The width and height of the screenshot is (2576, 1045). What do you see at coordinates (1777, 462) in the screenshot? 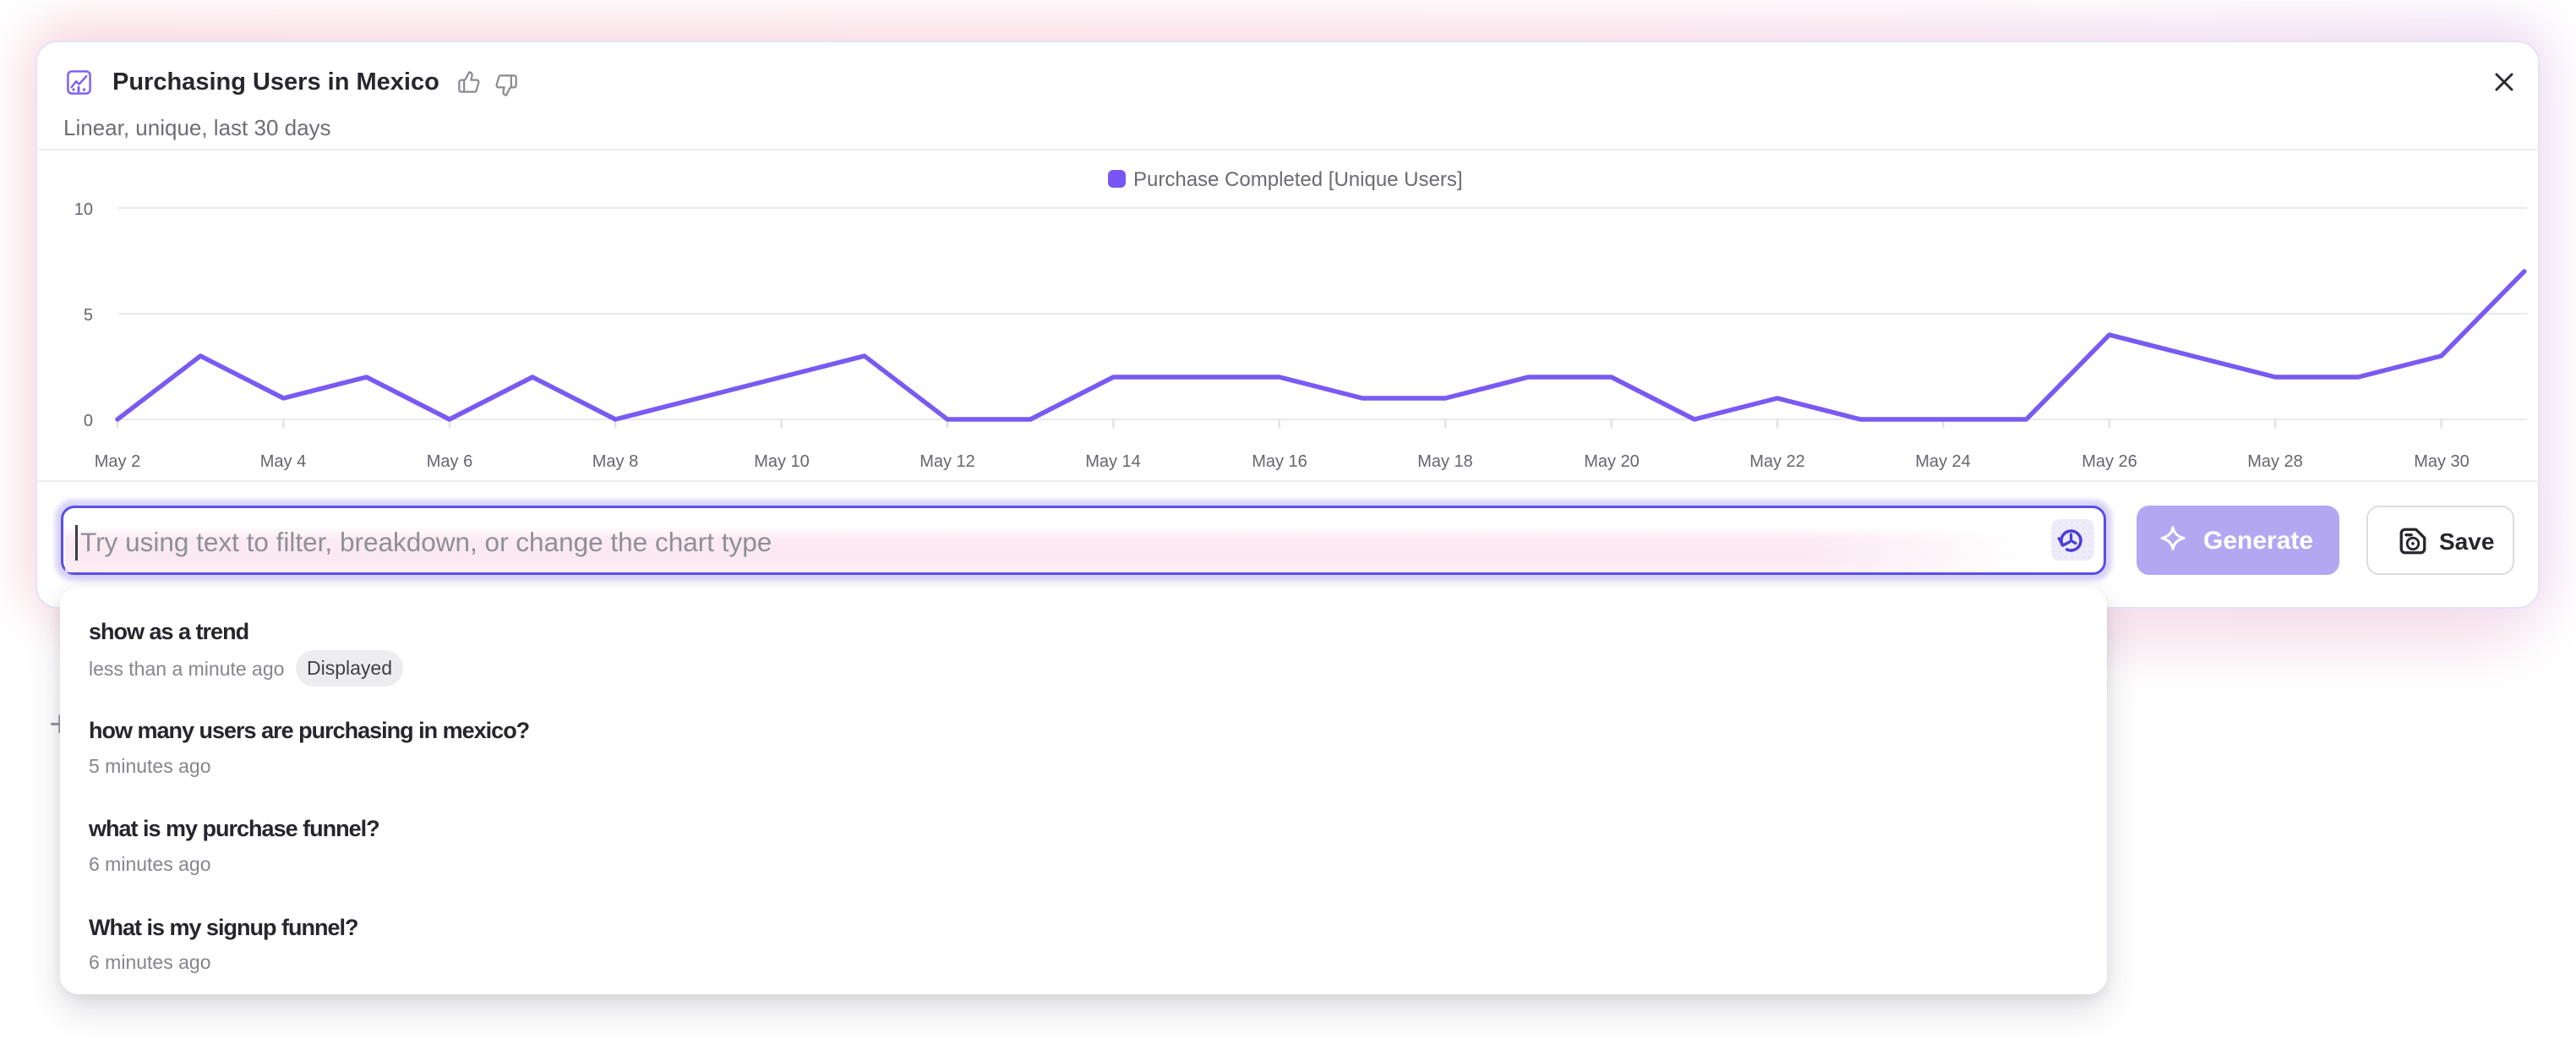
I see `svg-text: May 22` at bounding box center [1777, 462].